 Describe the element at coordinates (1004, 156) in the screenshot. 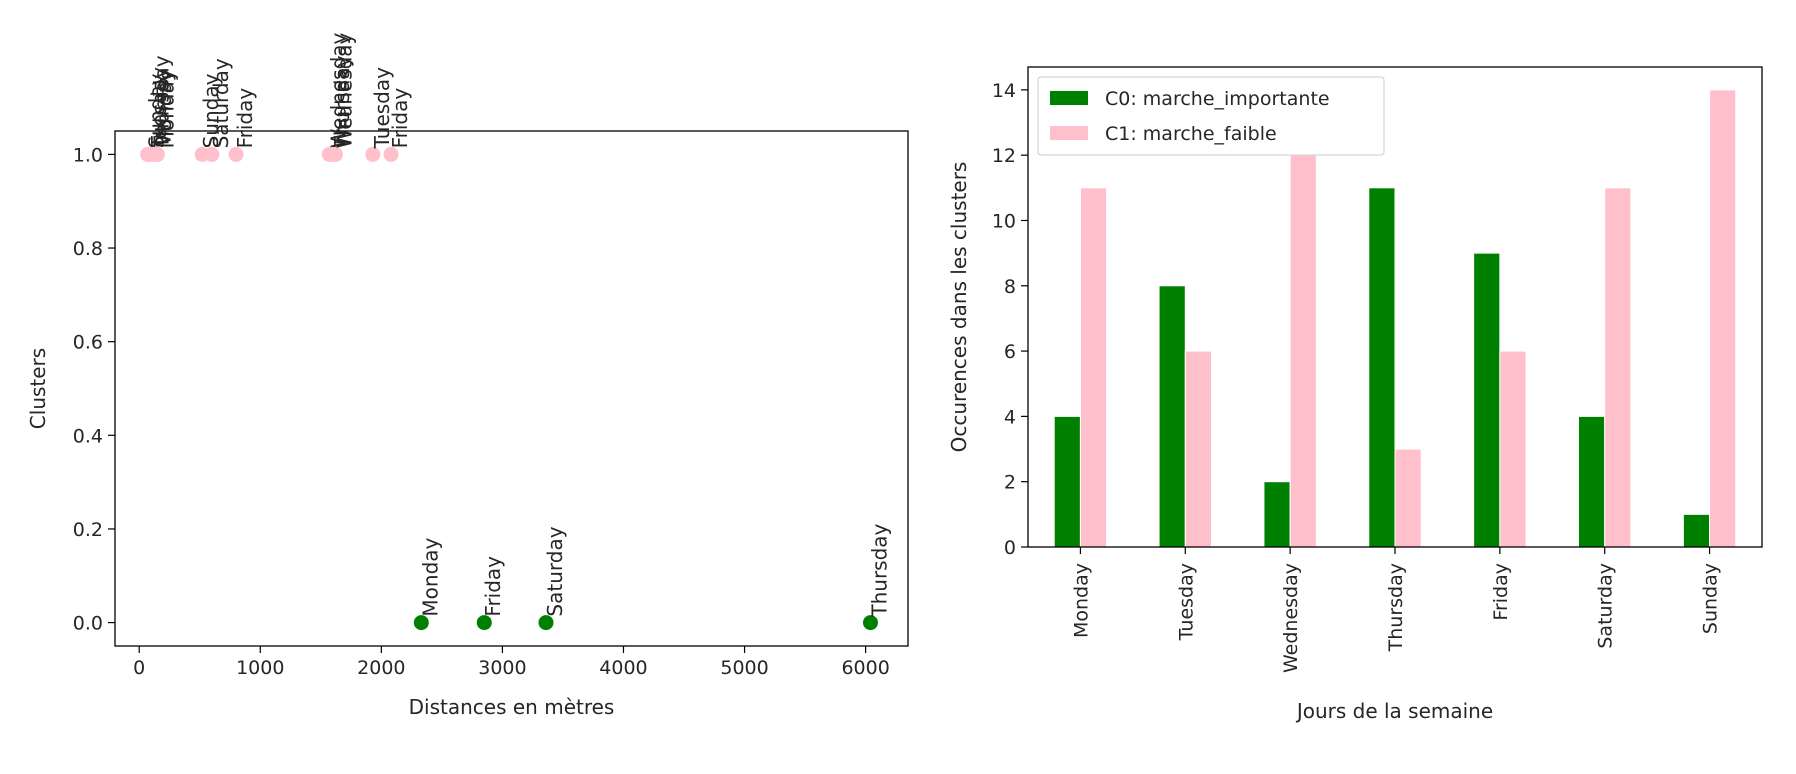

I see `y-tick-label: 12` at that location.